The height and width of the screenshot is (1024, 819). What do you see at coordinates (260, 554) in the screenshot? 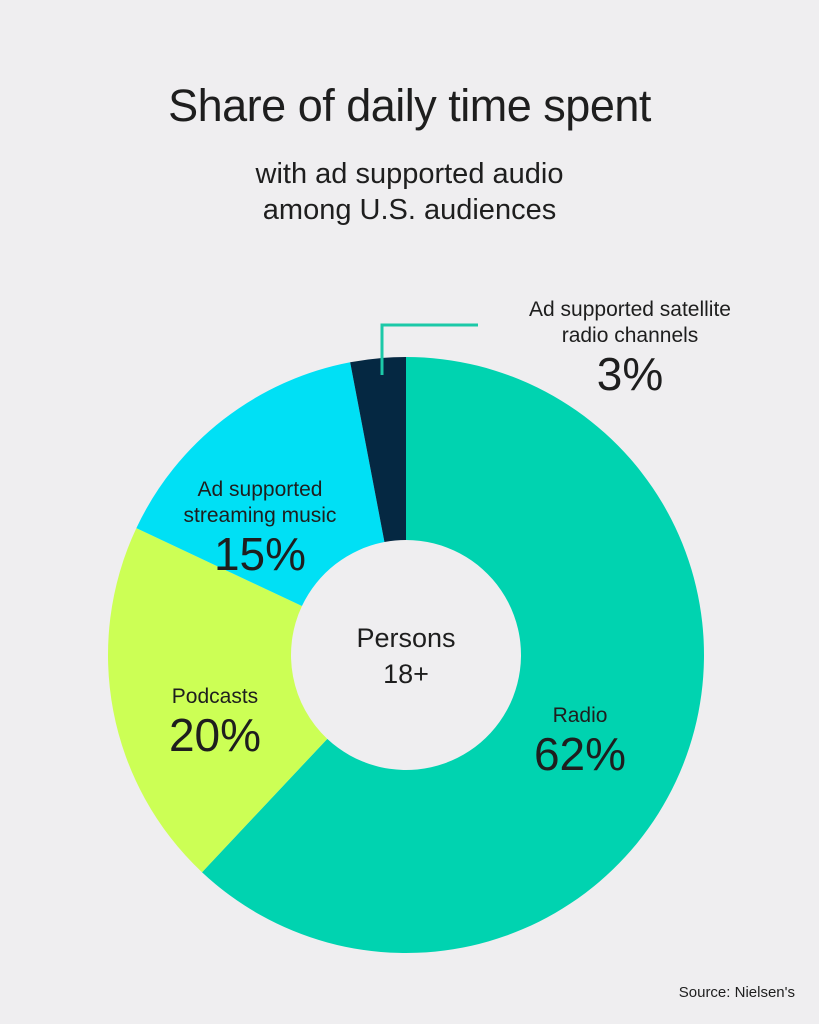
I see `slice-value: 15%` at bounding box center [260, 554].